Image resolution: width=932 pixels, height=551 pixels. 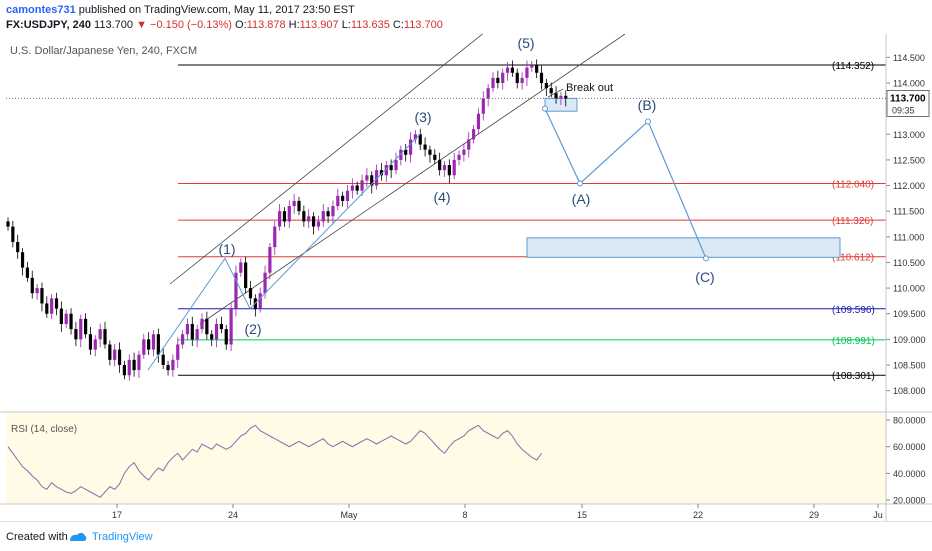 I want to click on price-tick-label: 111.000, so click(x=908, y=237).